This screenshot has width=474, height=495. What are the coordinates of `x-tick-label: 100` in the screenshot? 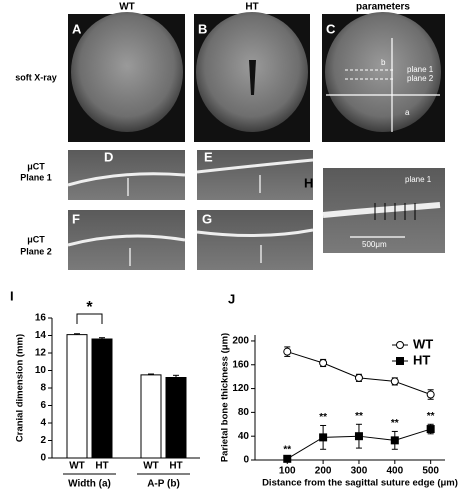 It's located at (287, 471).